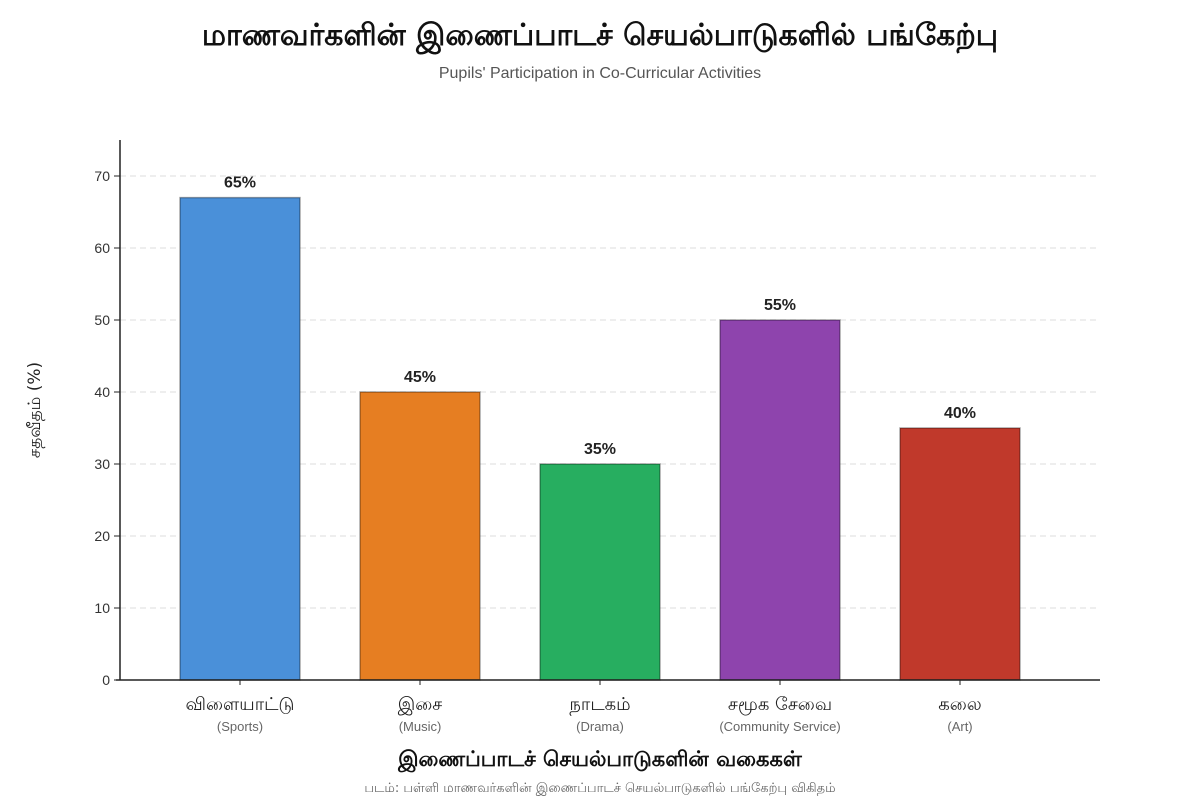 The height and width of the screenshot is (800, 1200). What do you see at coordinates (780, 704) in the screenshot?
I see `x-tick-label: சமூக சேவை` at bounding box center [780, 704].